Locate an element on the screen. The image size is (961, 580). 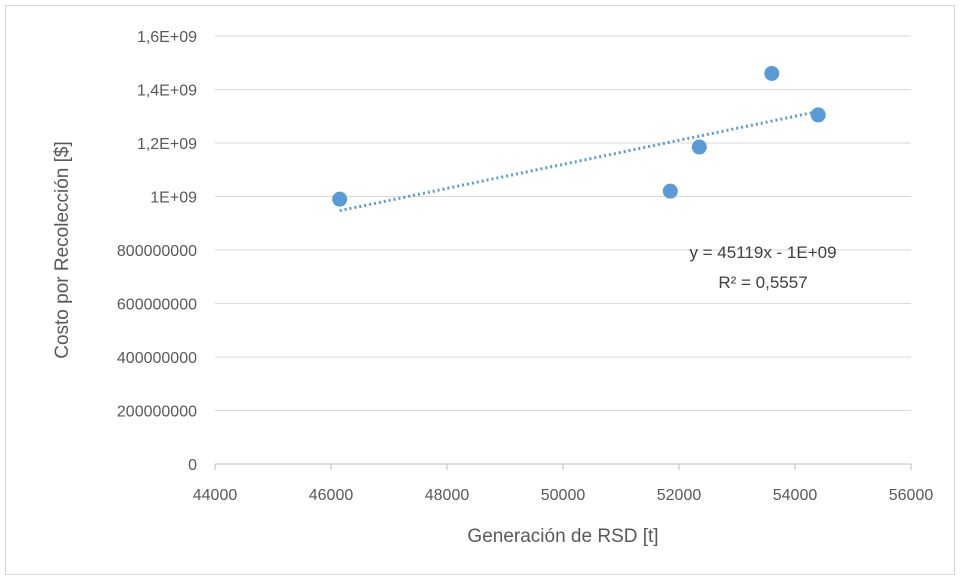
r-squared-label: R² = 0,5557 is located at coordinates (762, 282).